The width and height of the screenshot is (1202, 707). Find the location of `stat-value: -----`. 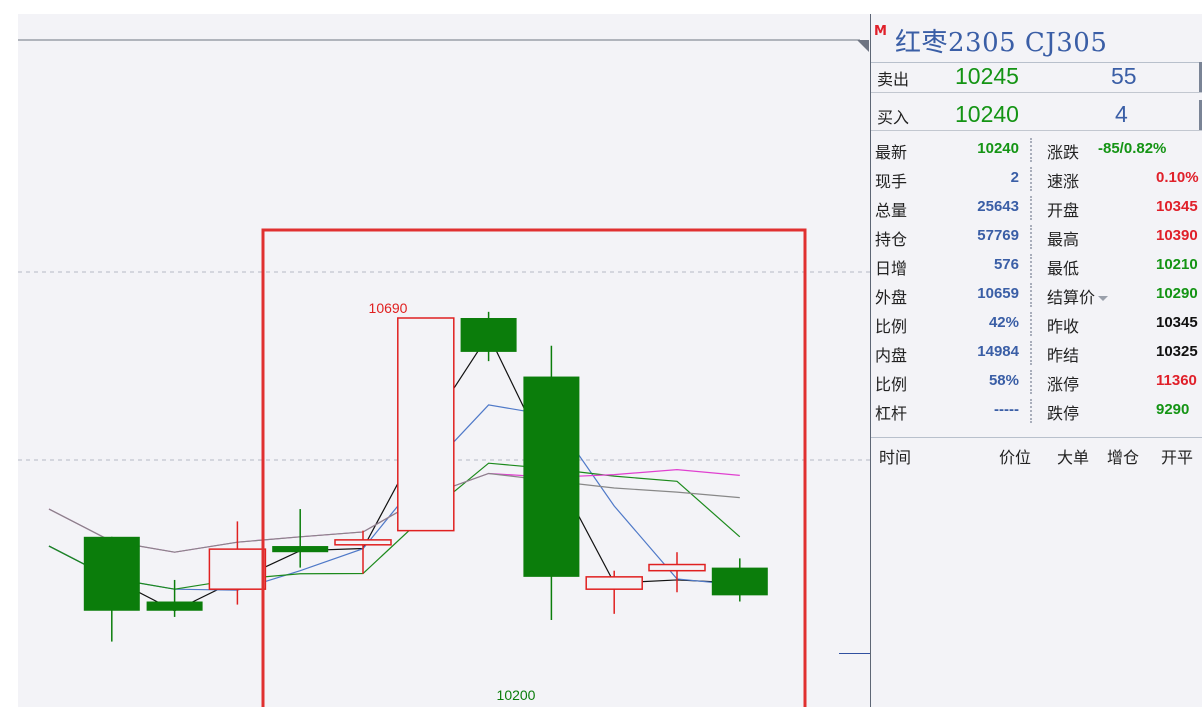

stat-value: ----- is located at coordinates (1006, 409).